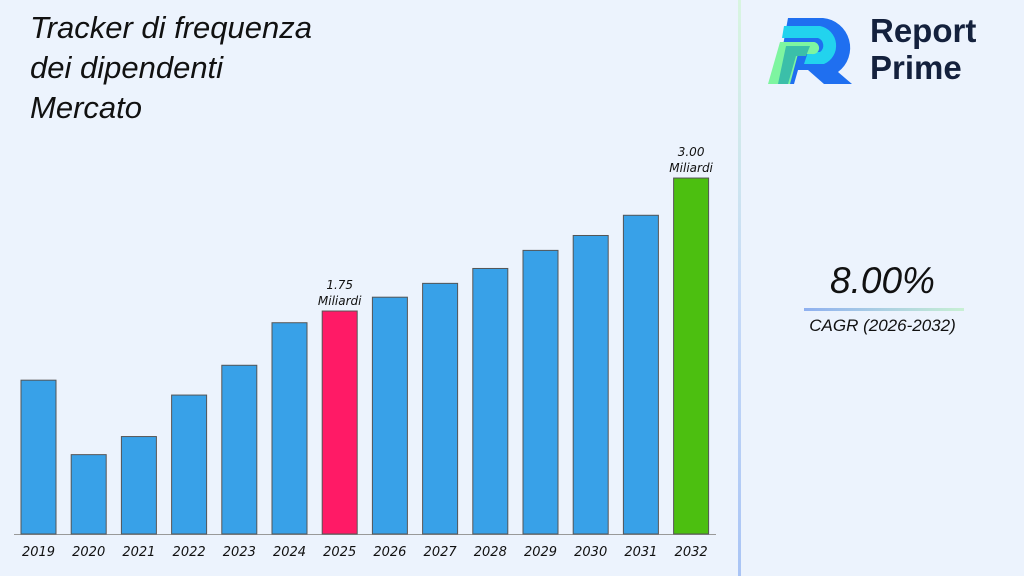 This screenshot has width=1024, height=576. Describe the element at coordinates (38, 457) in the screenshot. I see `bar-2019` at that location.